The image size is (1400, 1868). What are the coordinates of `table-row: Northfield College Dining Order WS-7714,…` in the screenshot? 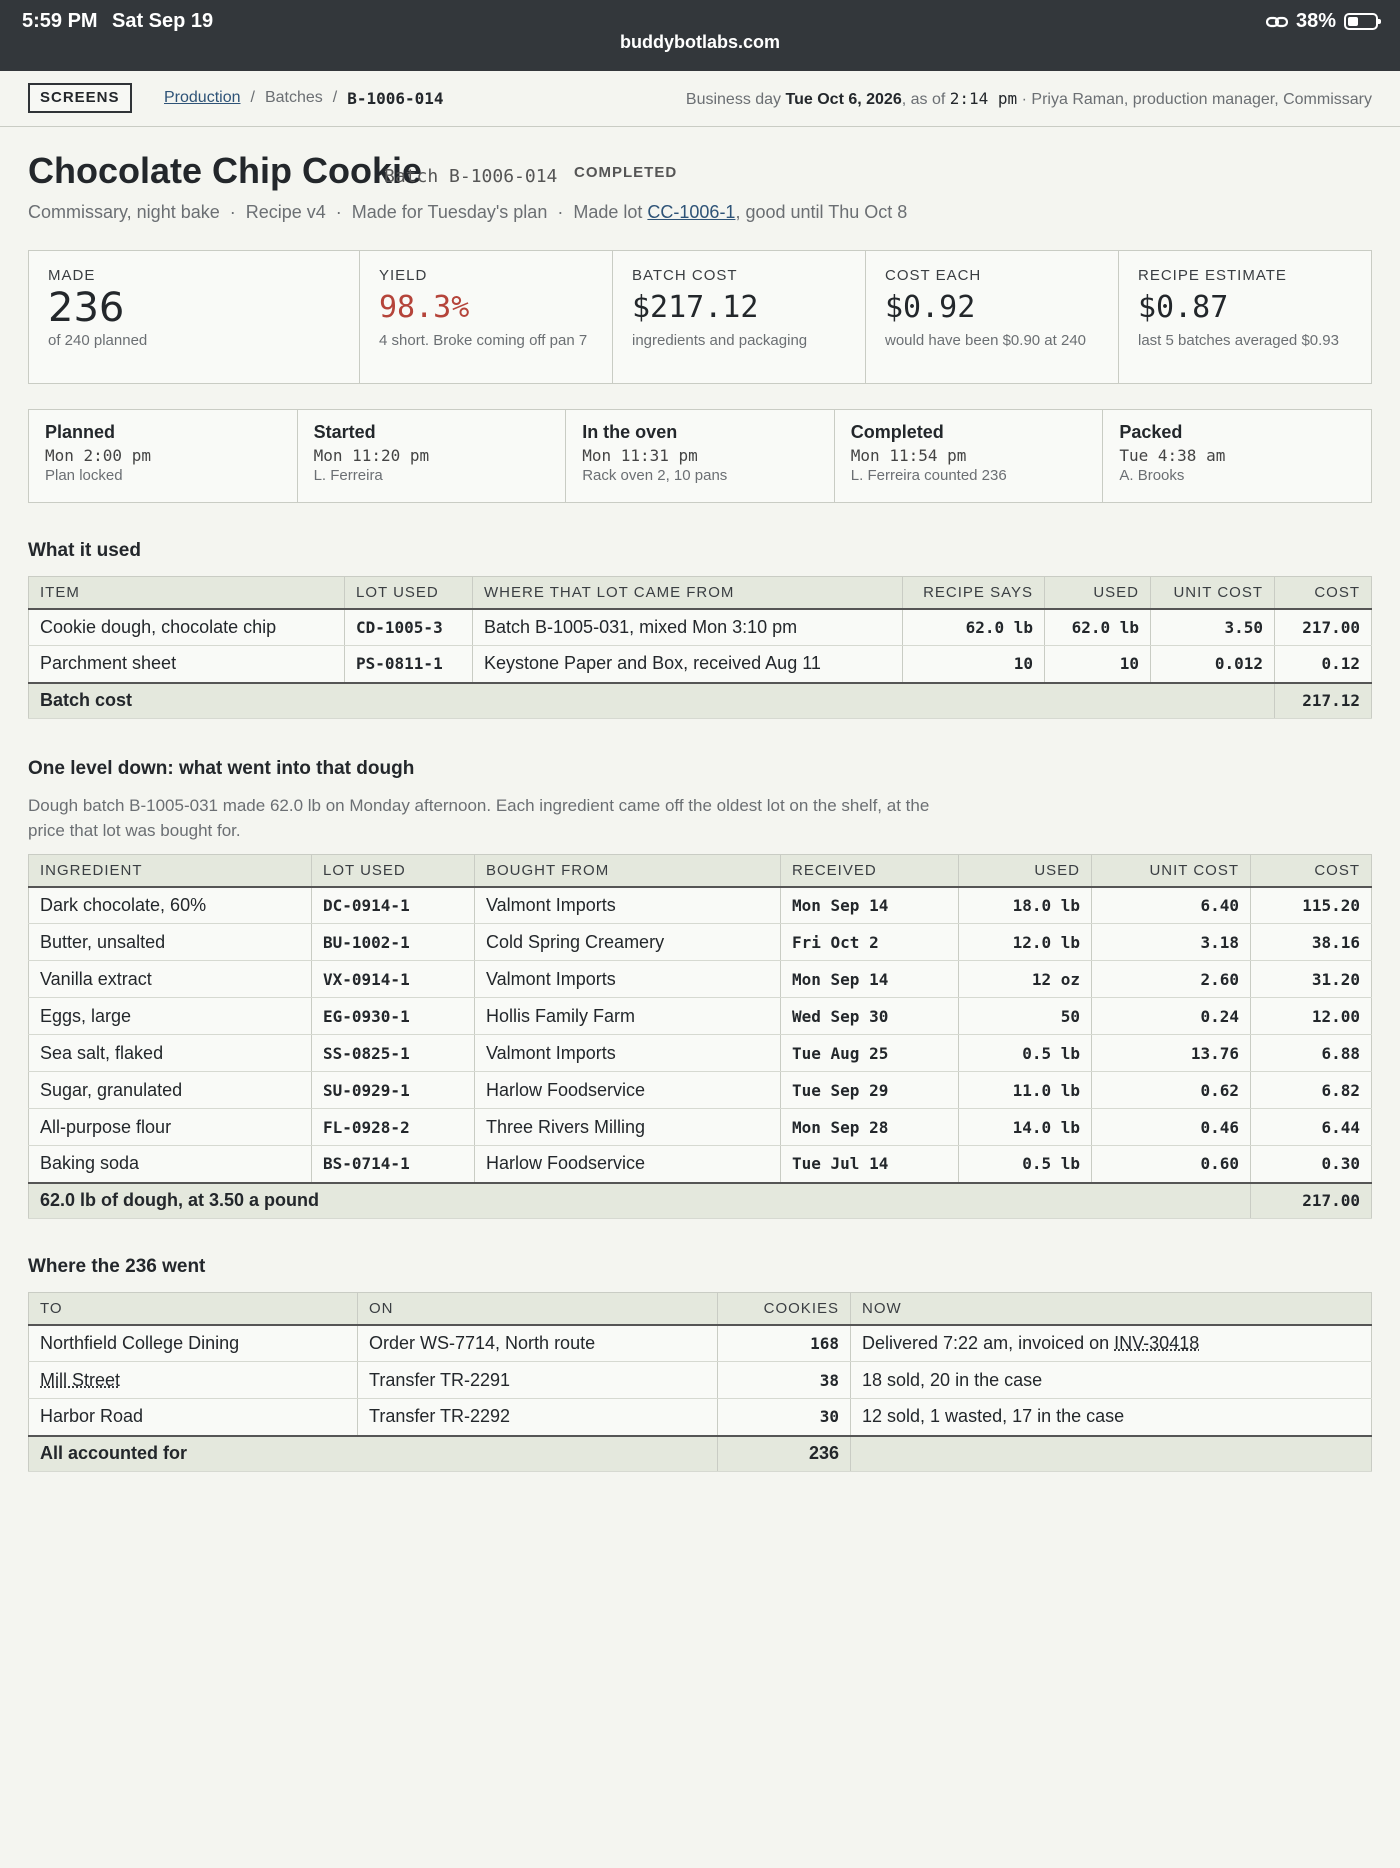 It's located at (700, 1343).